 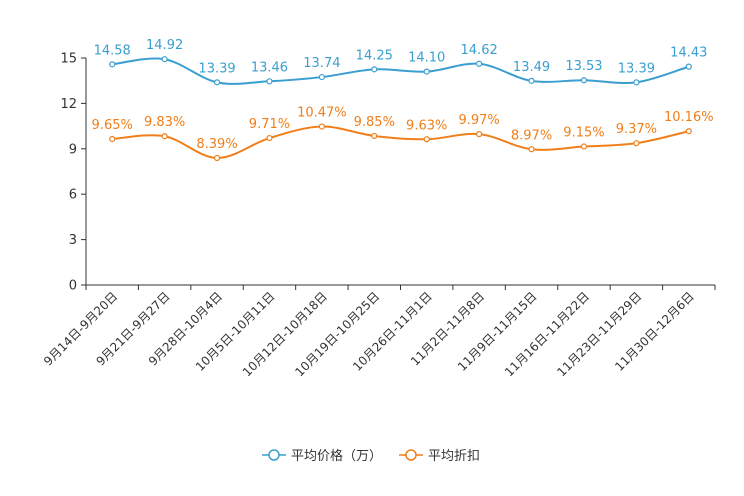 I want to click on data-label: 13.46, so click(x=269, y=67).